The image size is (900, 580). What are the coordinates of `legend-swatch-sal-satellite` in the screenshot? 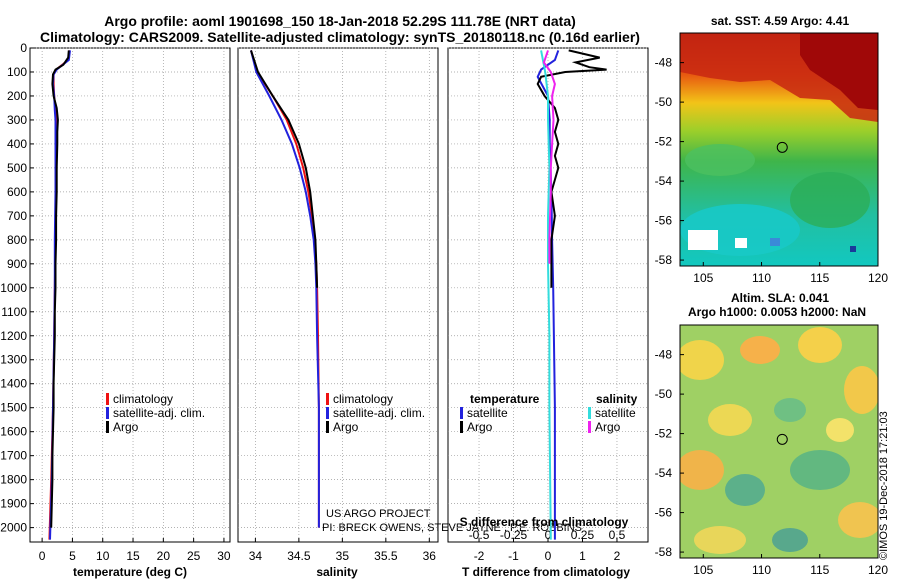 It's located at (589, 413).